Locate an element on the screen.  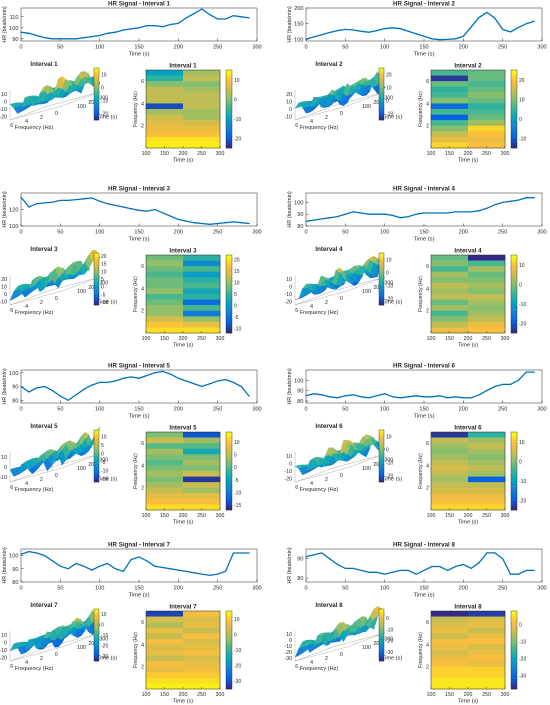
plot-area is located at coordinates (424, 209).